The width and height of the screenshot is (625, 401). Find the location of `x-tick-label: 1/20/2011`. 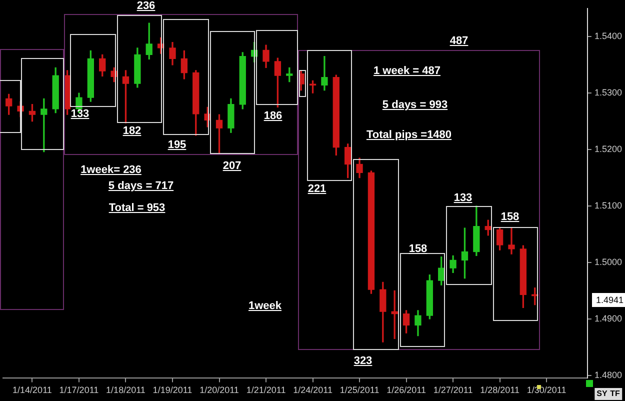

x-tick-label: 1/20/2011 is located at coordinates (219, 390).